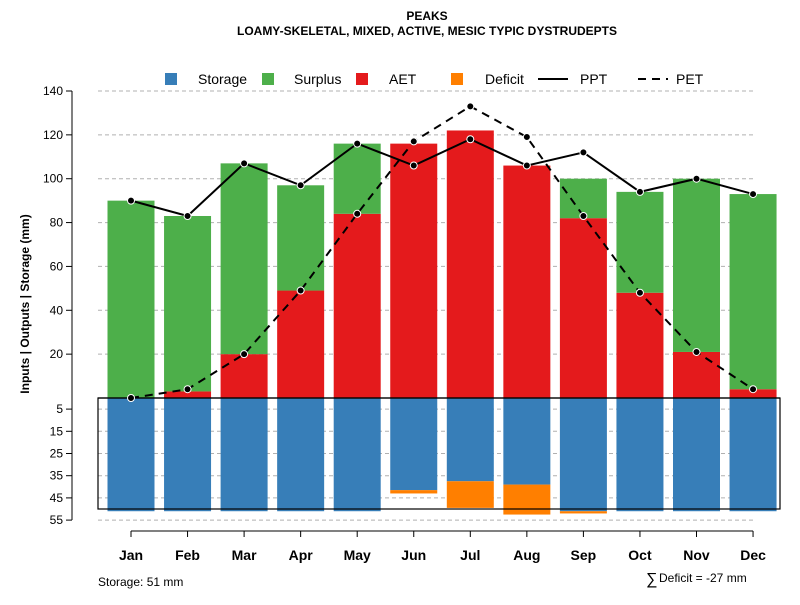  I want to click on x-tick-label: Mar, so click(244, 555).